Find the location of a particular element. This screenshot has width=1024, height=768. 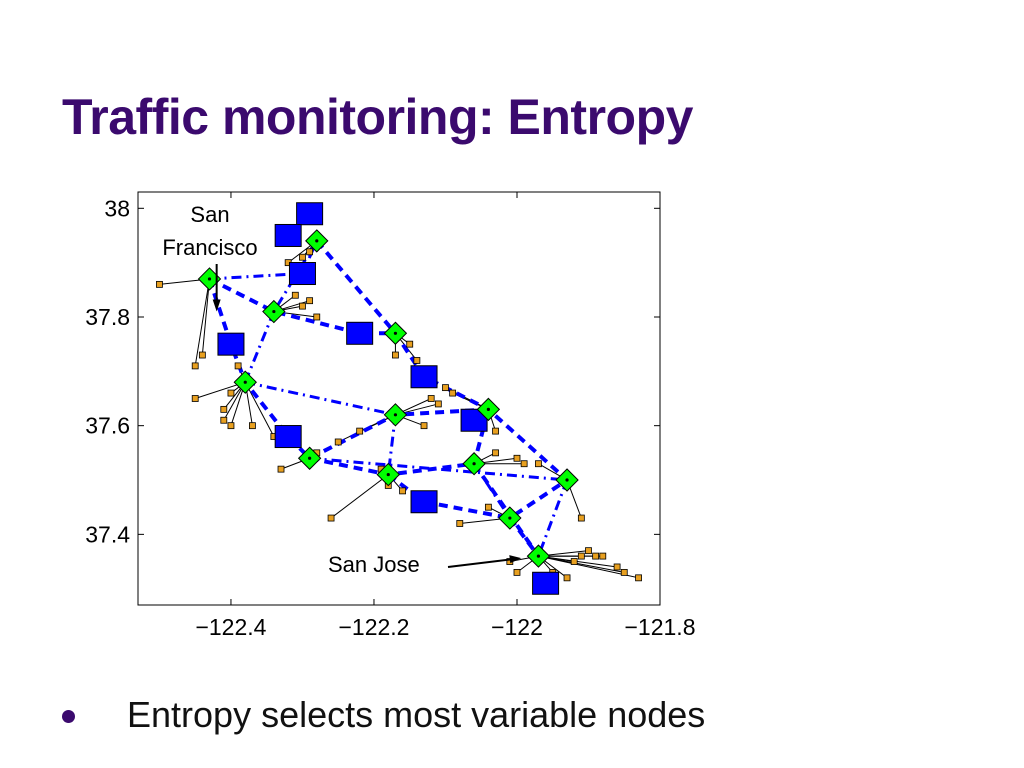

y-tick-label: 37.6 is located at coordinates (107, 426).